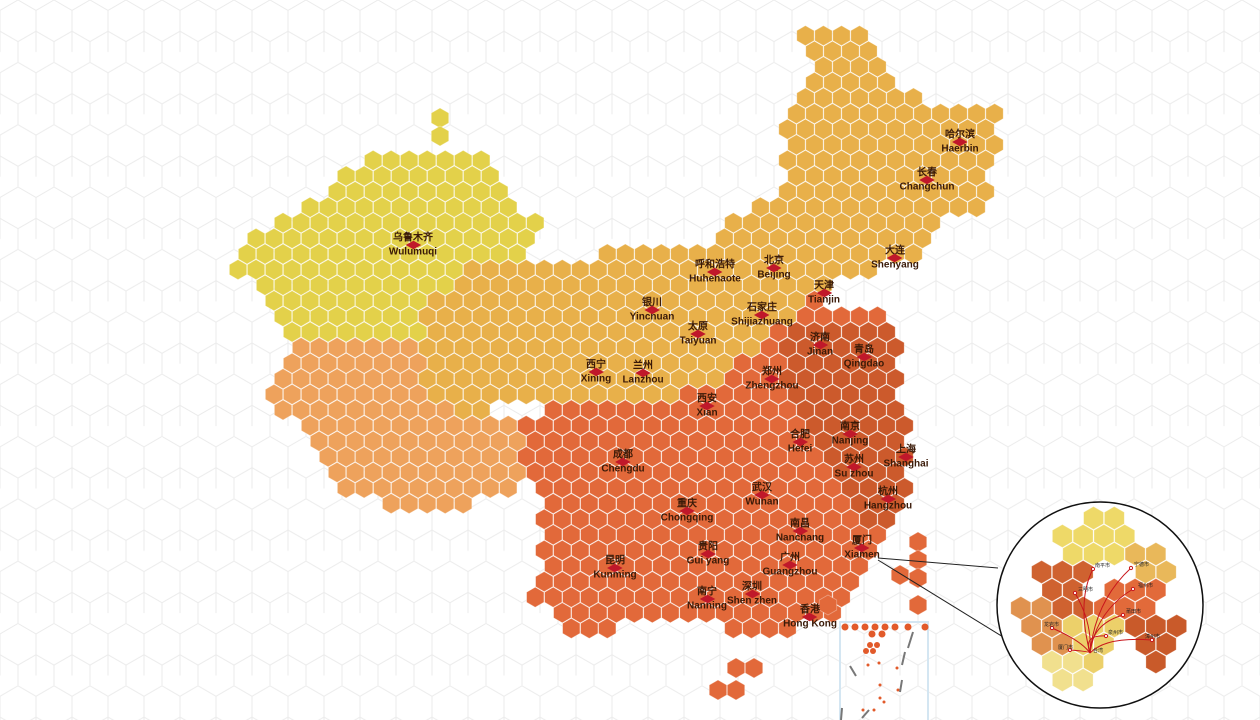 The width and height of the screenshot is (1260, 720). What do you see at coordinates (820, 345) in the screenshot?
I see `city-jinan: 济南 Jinan` at bounding box center [820, 345].